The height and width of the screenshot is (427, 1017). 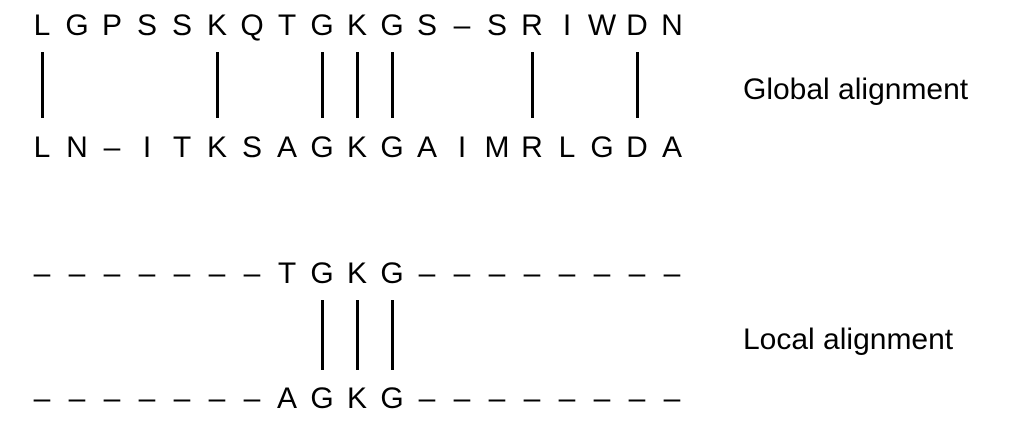 I want to click on global-bottom-residue: R, so click(x=532, y=147).